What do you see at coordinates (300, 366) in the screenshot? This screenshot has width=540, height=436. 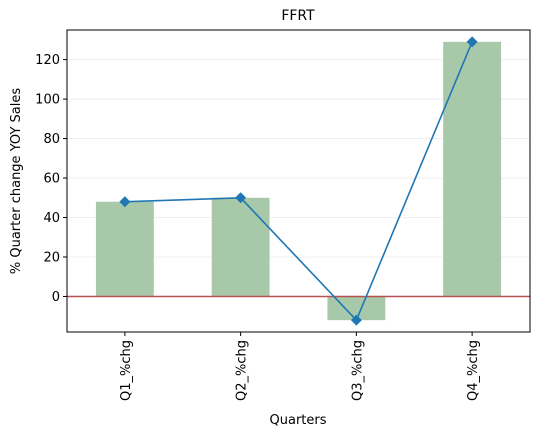 I see `x-axis: Q1_%chg Q2_%chg Q3_%chg Q4_%chg` at bounding box center [300, 366].